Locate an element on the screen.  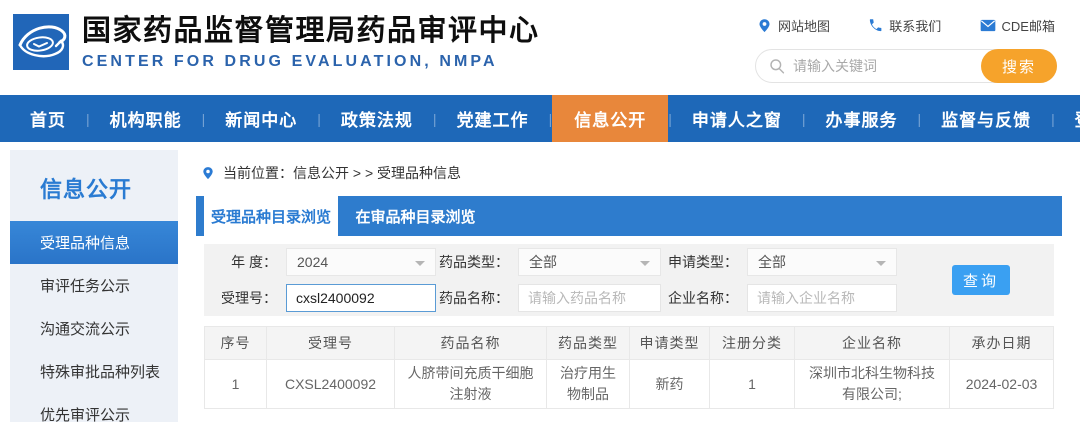
table-header-row: 序号 受理号 药品名称 药品类型 申请类型 注册分类 企业名称 承办日期 is located at coordinates (629, 343).